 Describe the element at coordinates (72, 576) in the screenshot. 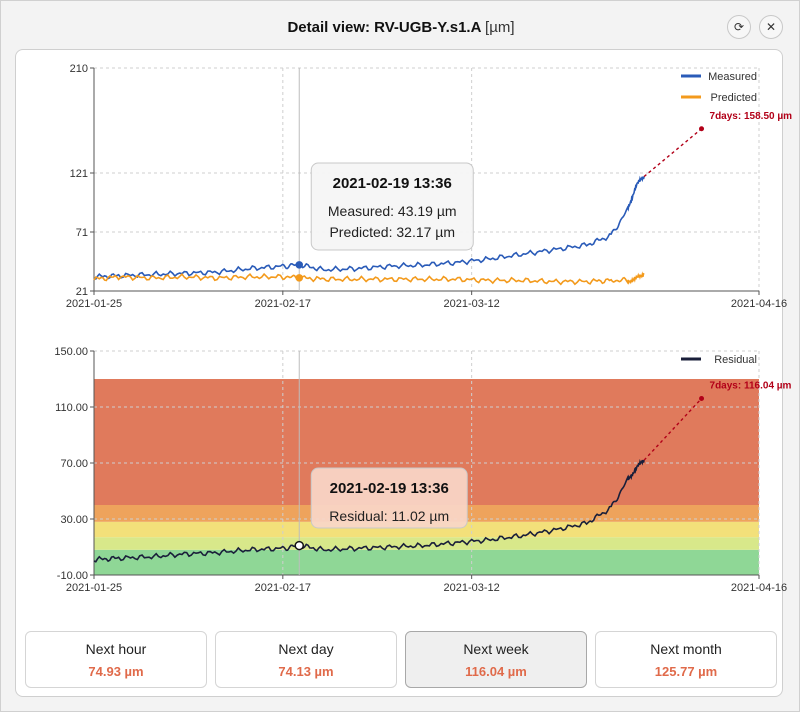

I see `y-tick-label: -10.00` at that location.